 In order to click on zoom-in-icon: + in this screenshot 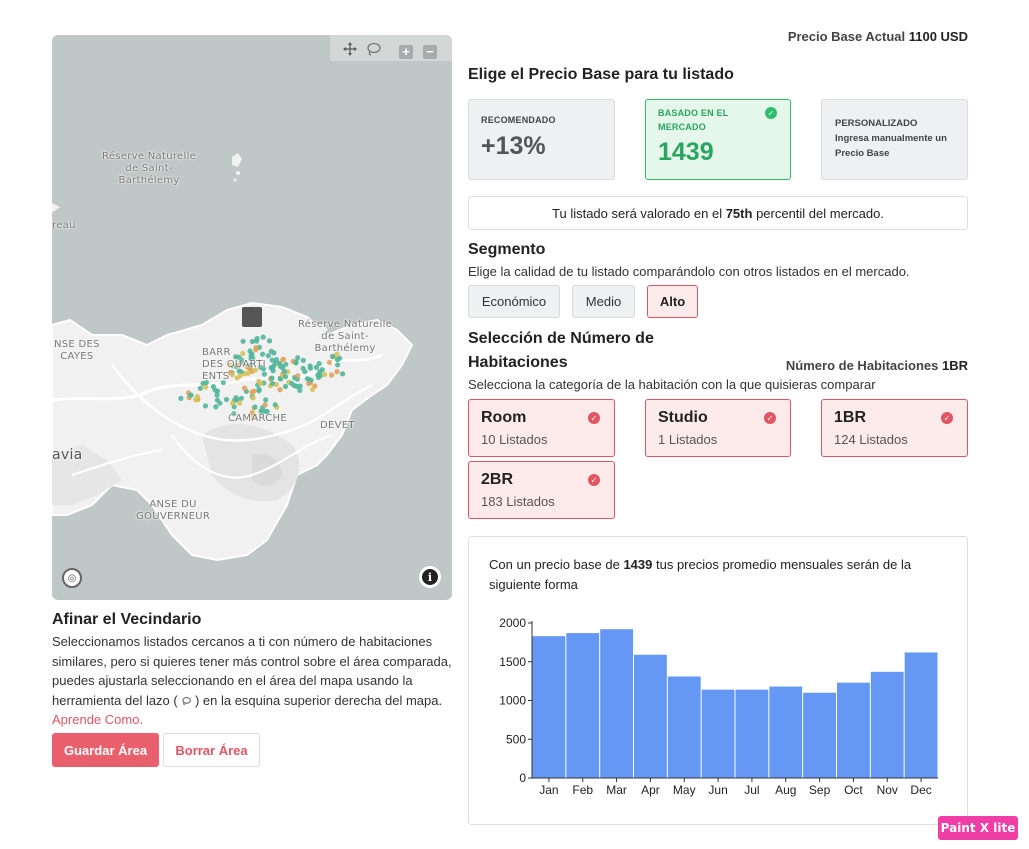, I will do `click(406, 52)`.